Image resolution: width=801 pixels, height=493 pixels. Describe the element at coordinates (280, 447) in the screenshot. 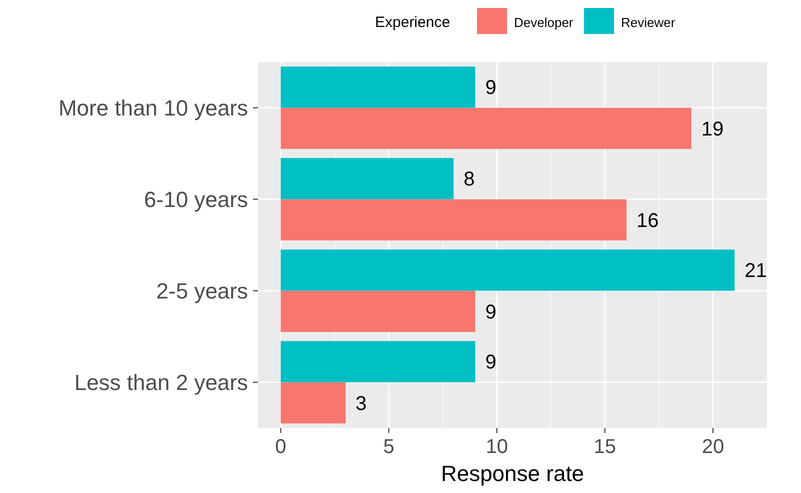

I see `x-tick-label: 0` at that location.